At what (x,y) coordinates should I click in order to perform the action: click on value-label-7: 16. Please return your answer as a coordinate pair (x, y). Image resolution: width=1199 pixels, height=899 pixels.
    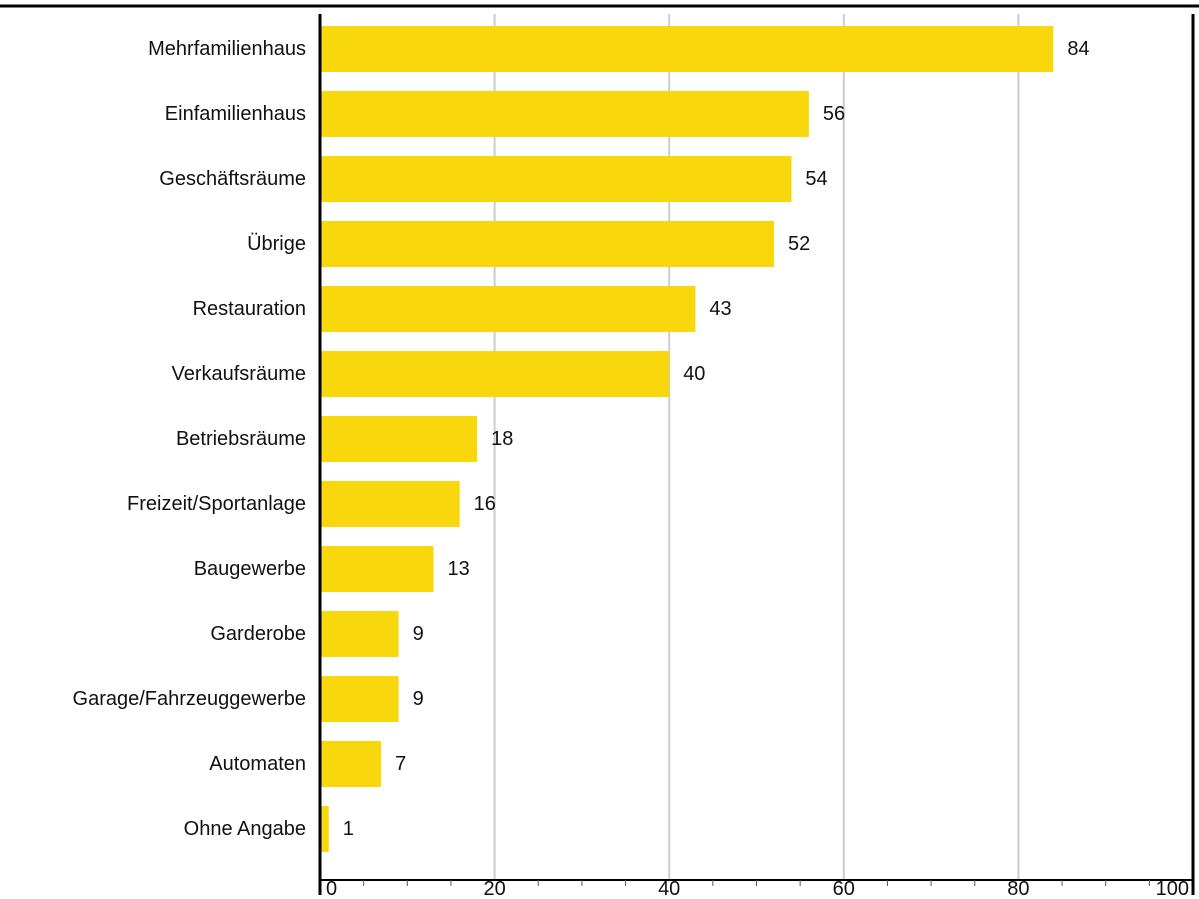
    Looking at the image, I should click on (485, 504).